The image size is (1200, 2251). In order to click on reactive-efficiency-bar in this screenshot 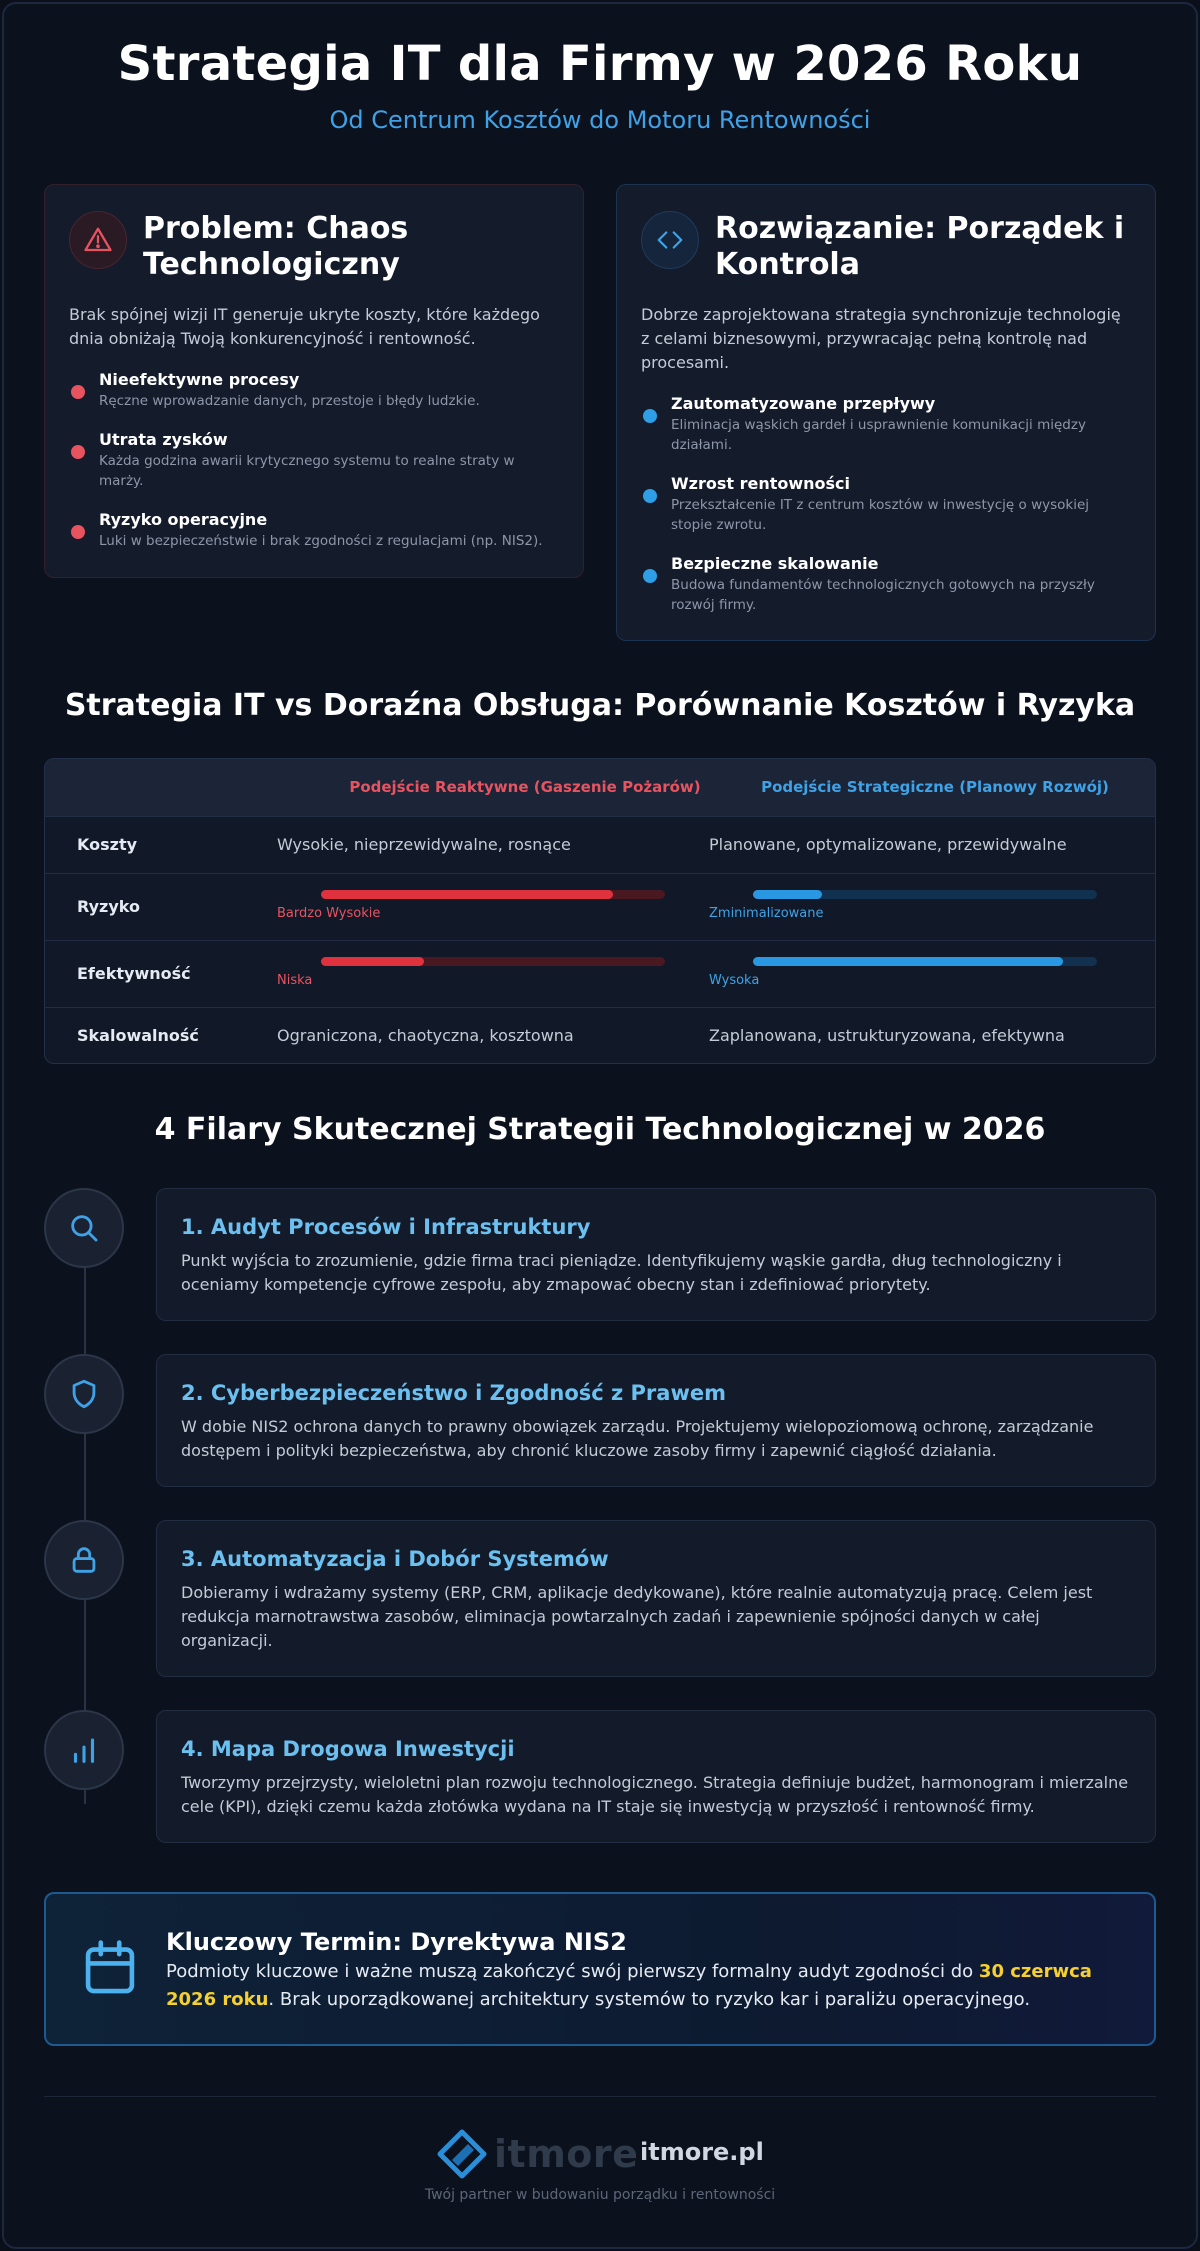, I will do `click(493, 961)`.